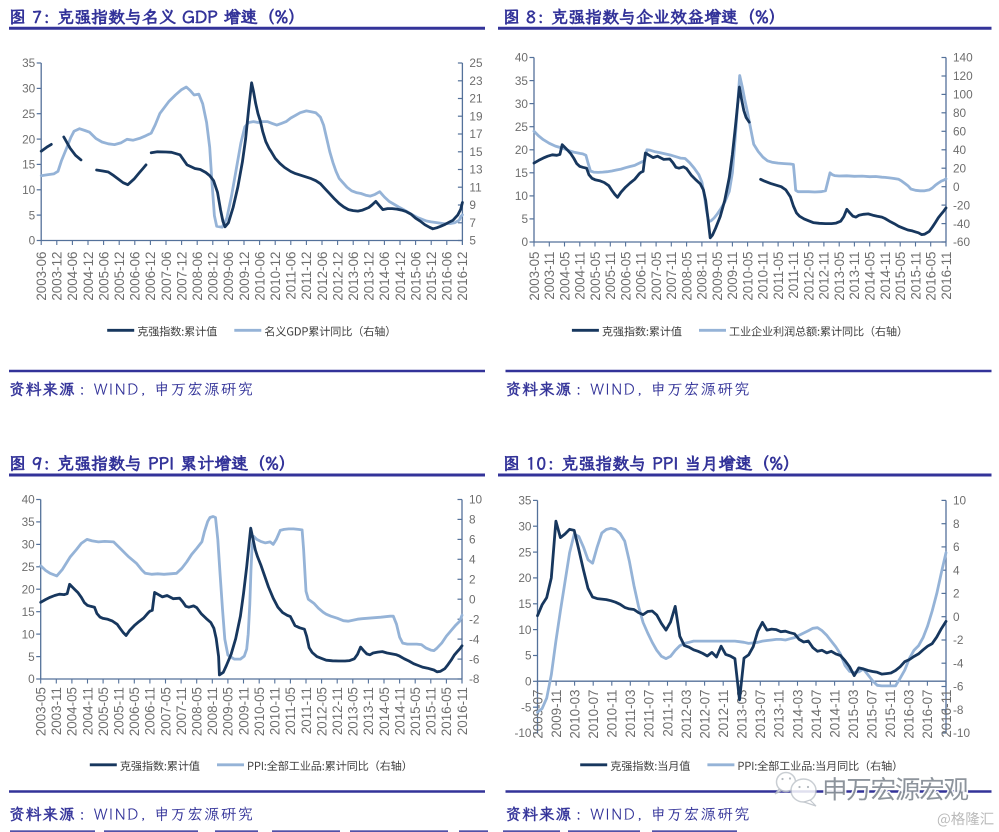 This screenshot has width=999, height=832. Describe the element at coordinates (537, 714) in the screenshot. I see `svg-text: 2009-07` at that location.